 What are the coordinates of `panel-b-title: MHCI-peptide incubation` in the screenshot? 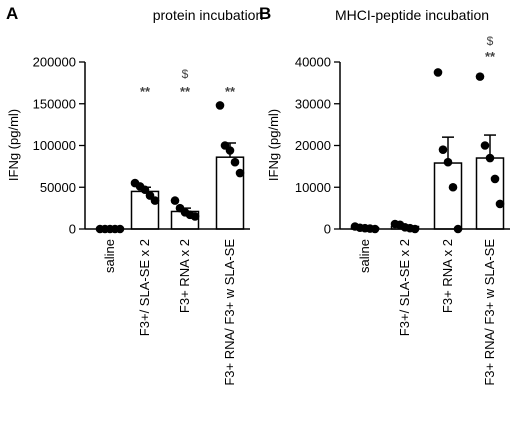 It's located at (412, 15).